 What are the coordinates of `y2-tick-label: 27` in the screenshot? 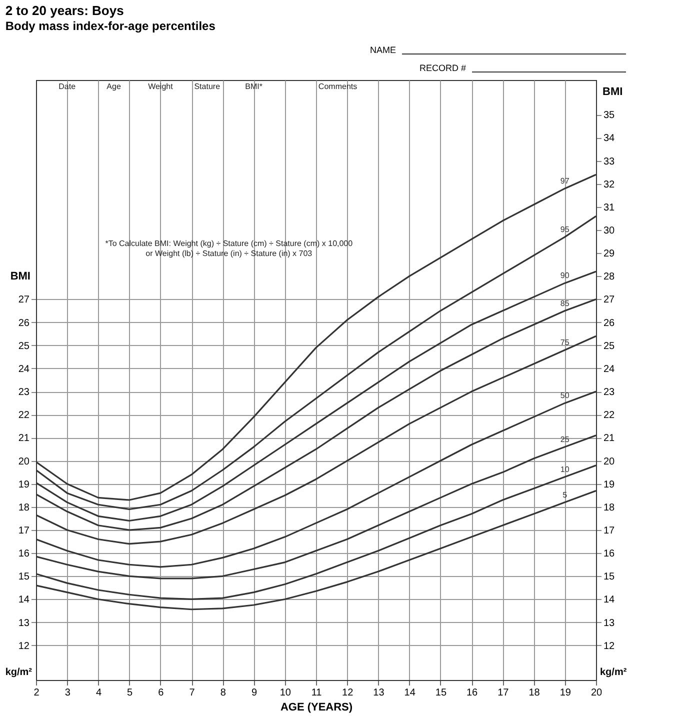 It's located at (610, 300).